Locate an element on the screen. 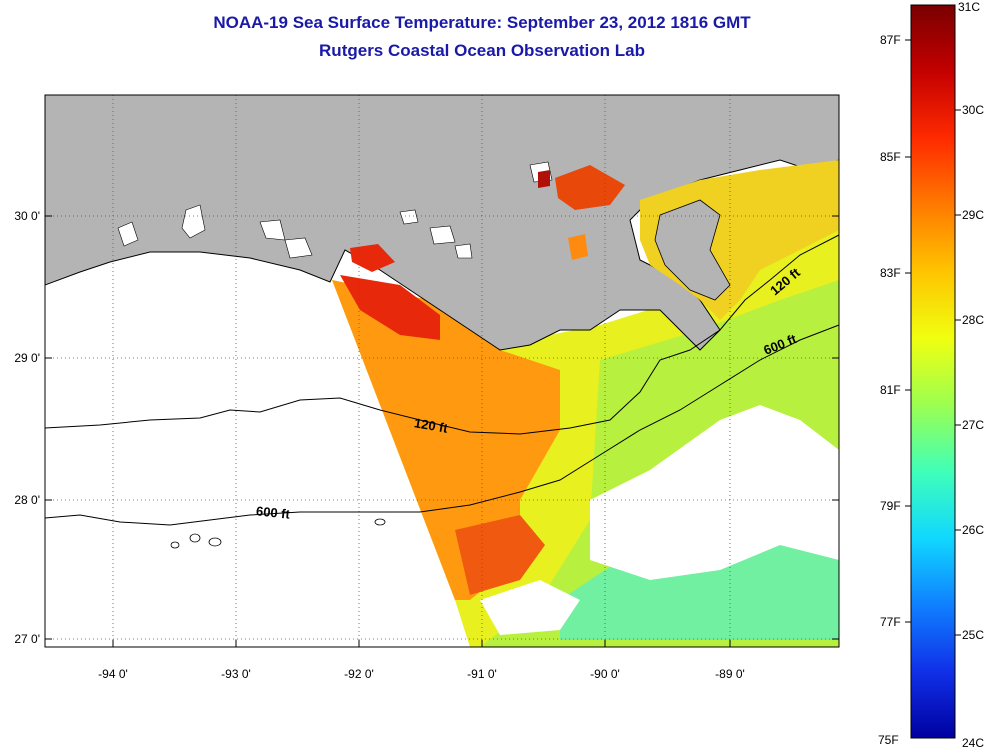  colorbar-c-30: 30C is located at coordinates (973, 110).